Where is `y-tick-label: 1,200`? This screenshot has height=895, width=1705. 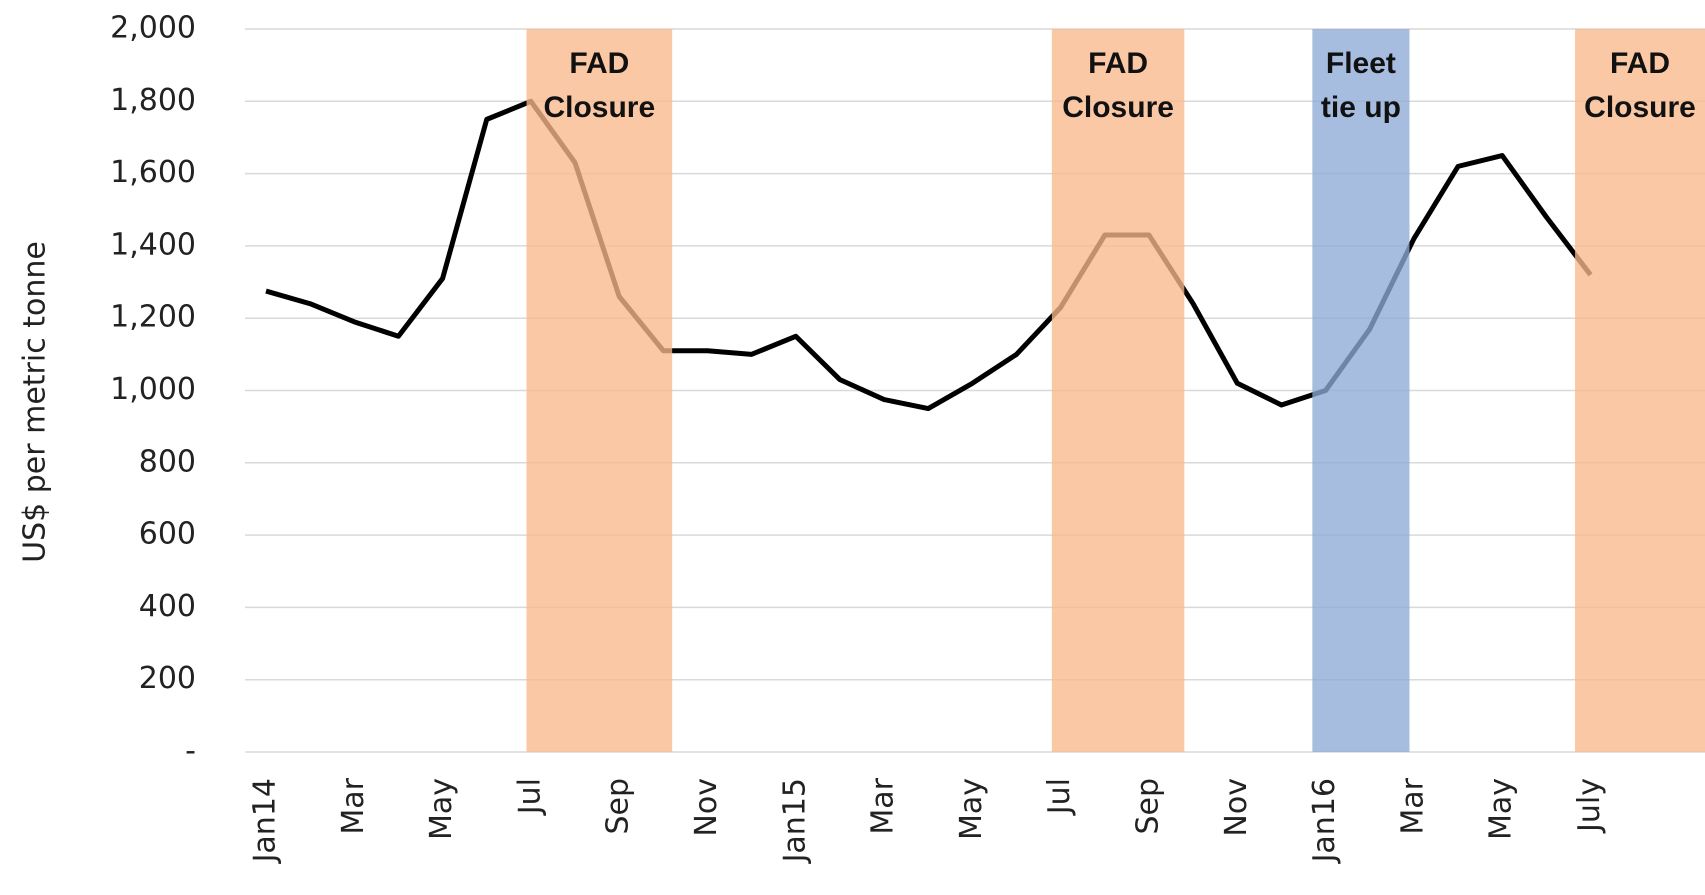
y-tick-label: 1,200 is located at coordinates (153, 317).